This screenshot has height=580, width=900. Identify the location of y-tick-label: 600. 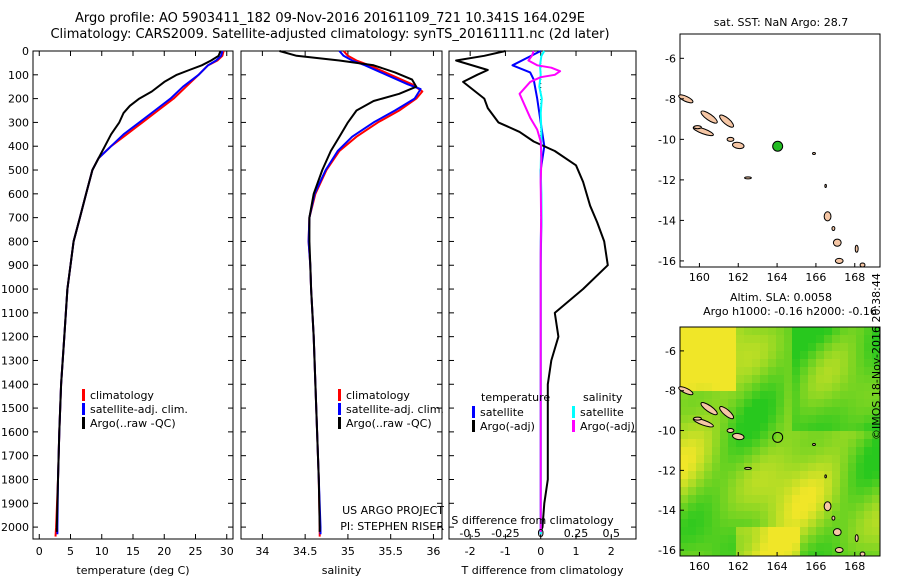
(18, 194).